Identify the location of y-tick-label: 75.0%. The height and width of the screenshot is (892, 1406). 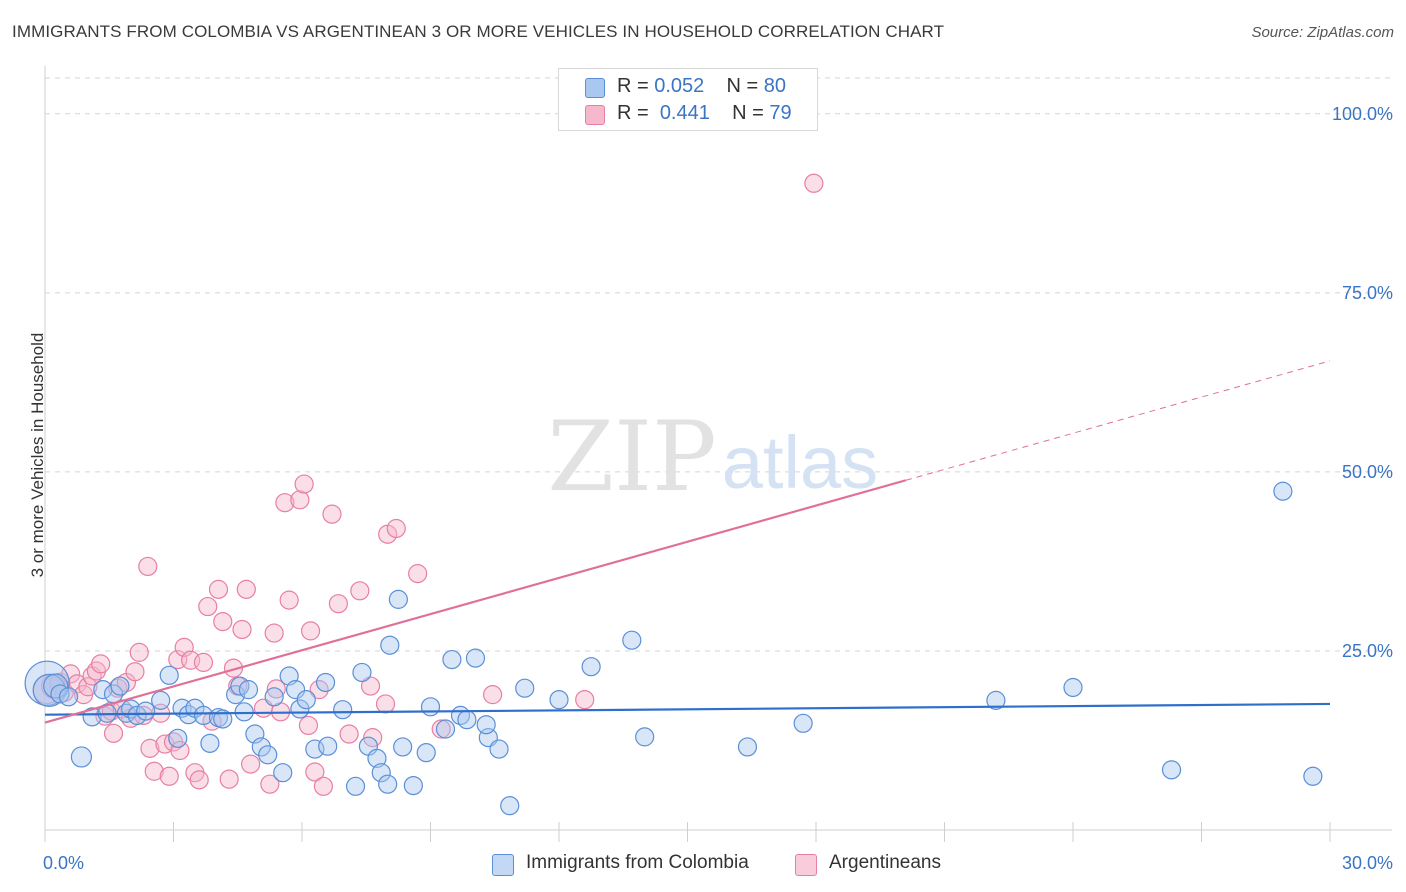
(1367, 293).